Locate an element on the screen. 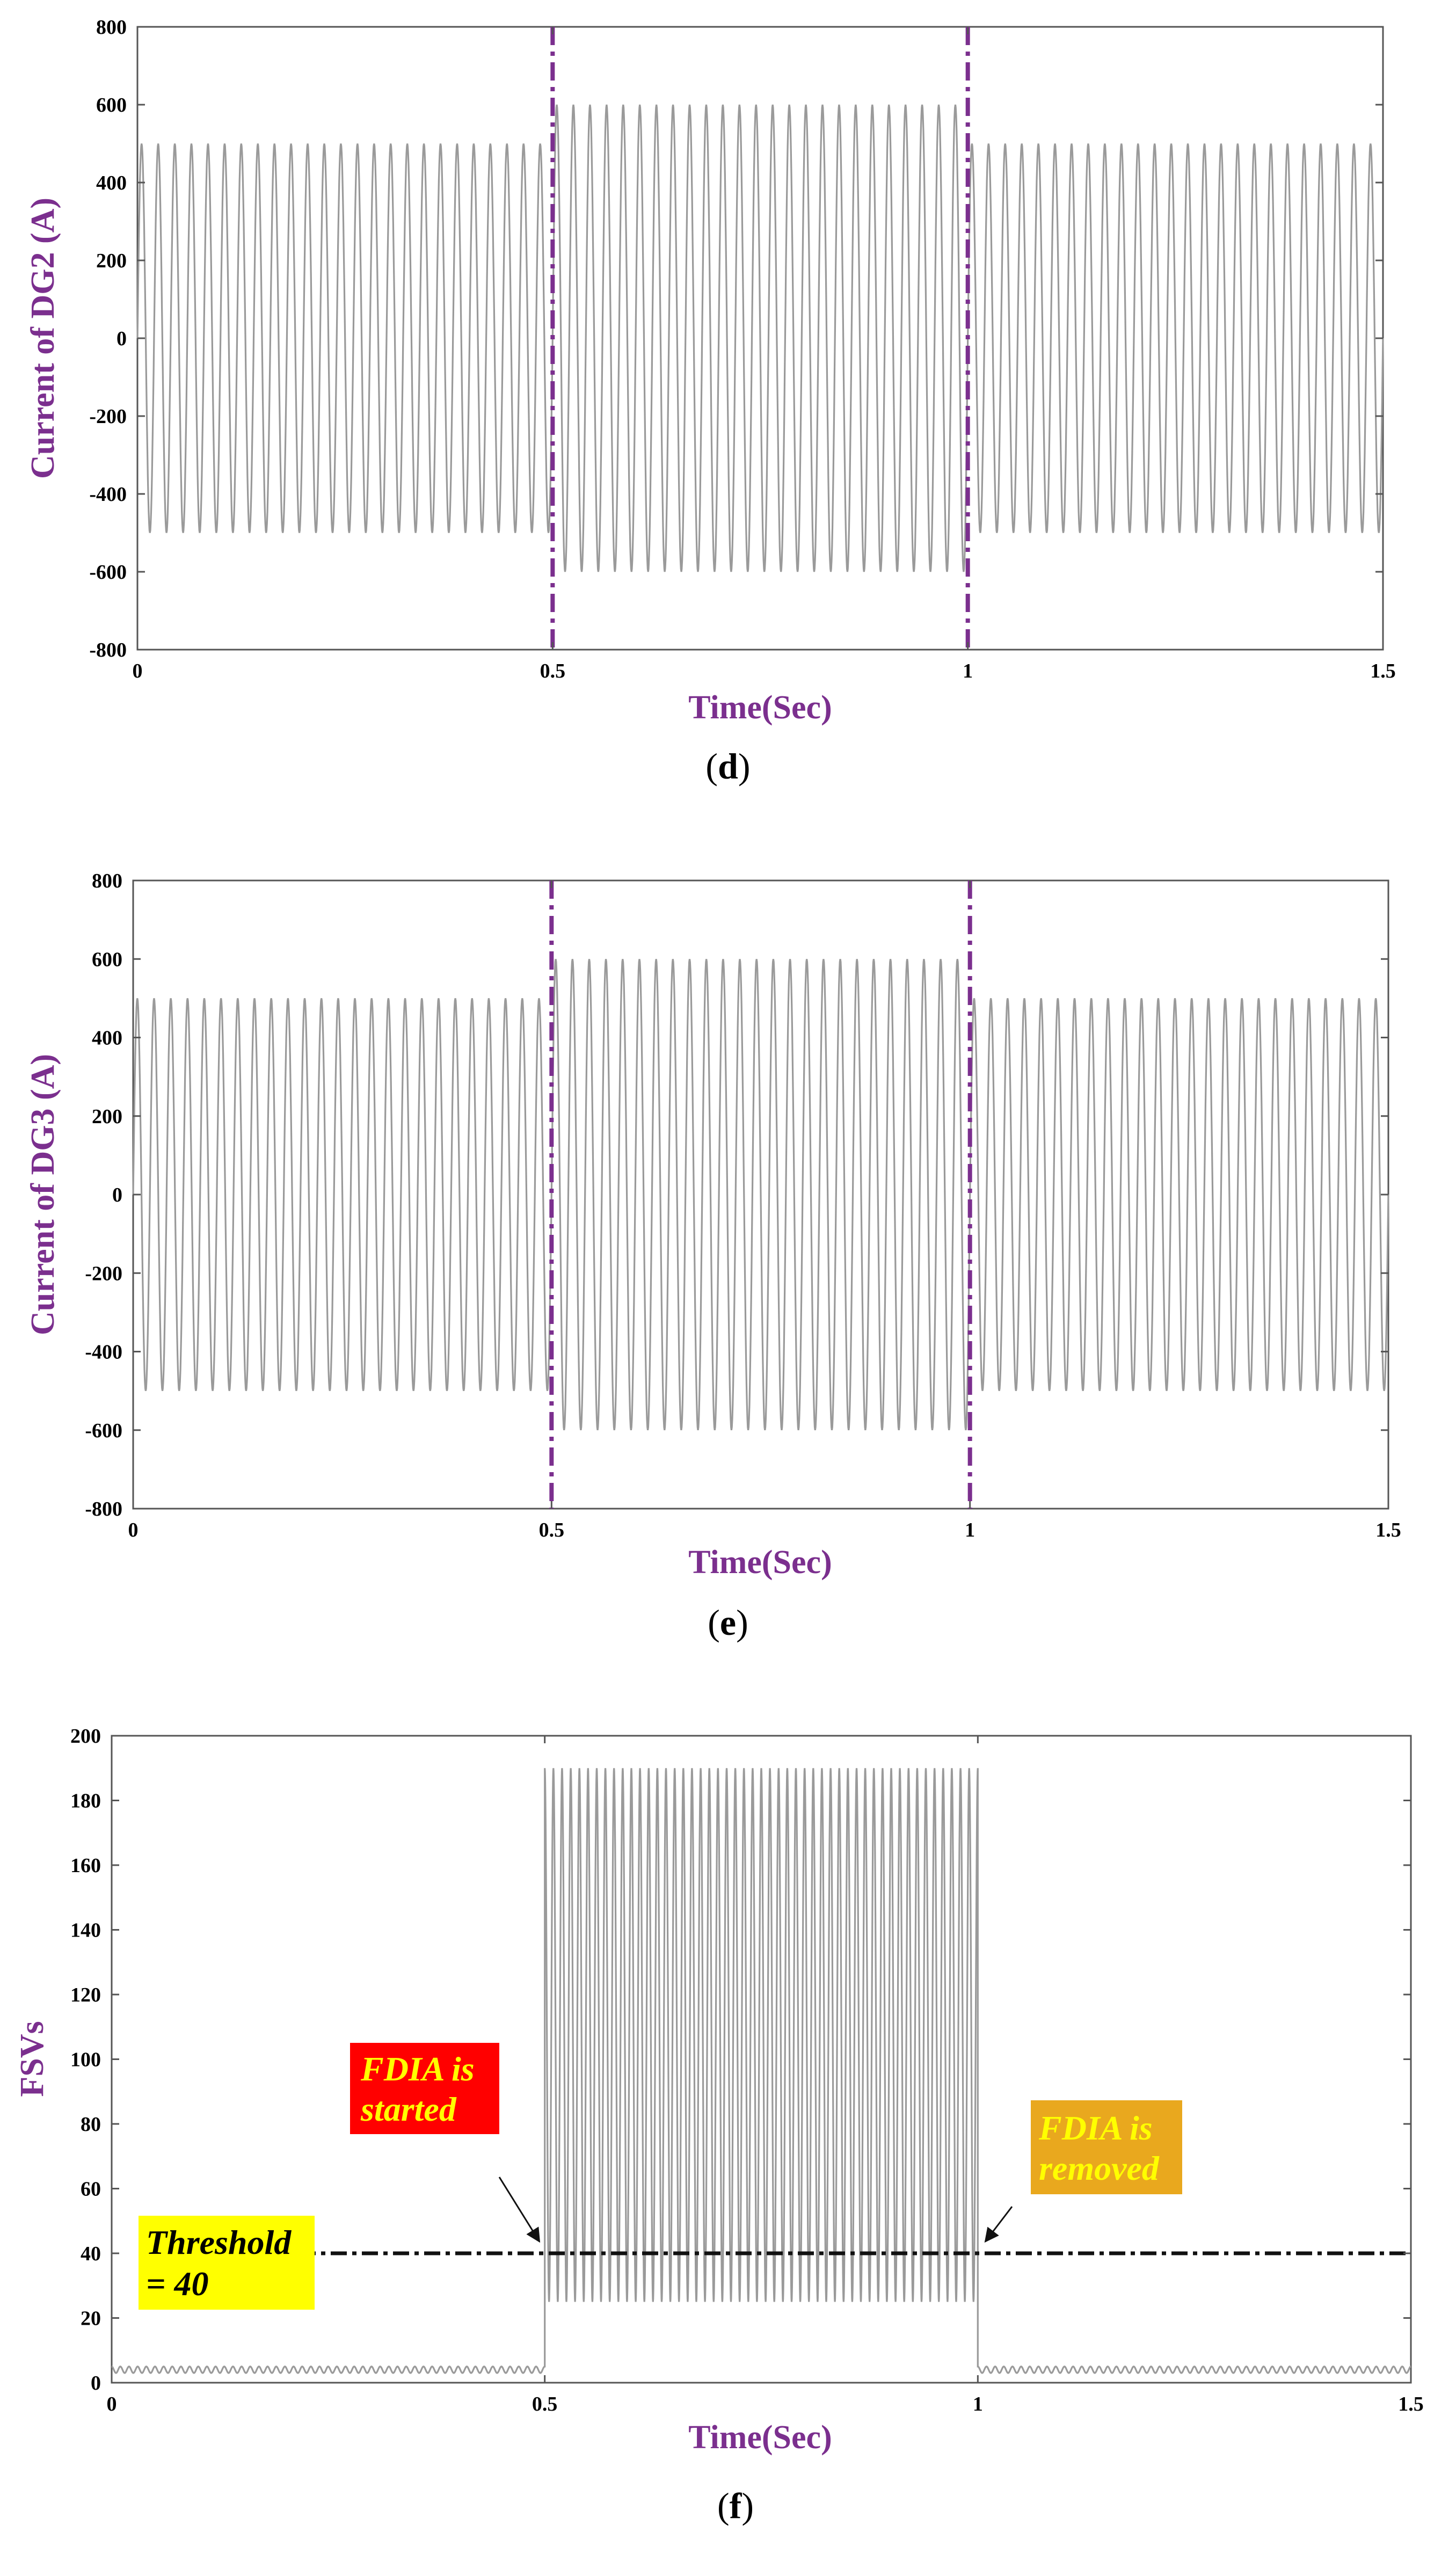 Image resolution: width=1456 pixels, height=2569 pixels. callout-started: FDIA is started is located at coordinates (424, 2088).